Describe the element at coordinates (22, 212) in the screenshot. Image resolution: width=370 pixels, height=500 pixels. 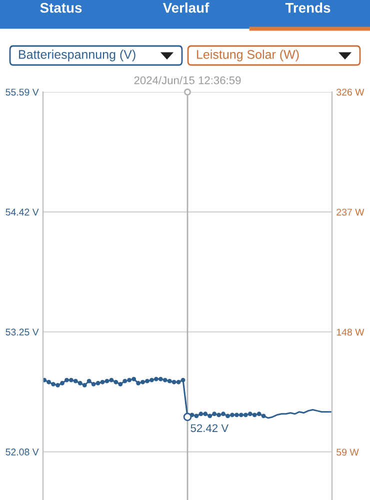
I see `y-tick-label: 54.42 V` at that location.